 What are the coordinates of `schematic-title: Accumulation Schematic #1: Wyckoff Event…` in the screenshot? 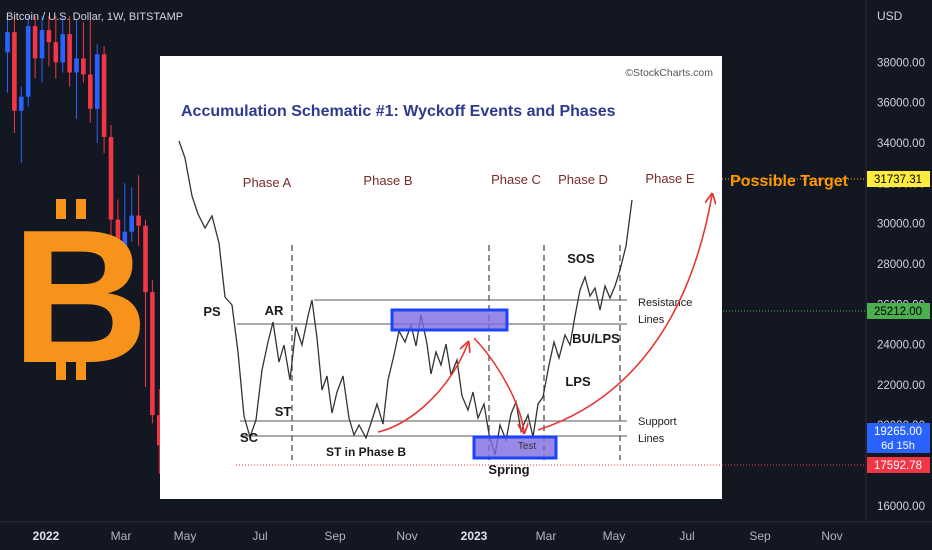 It's located at (398, 111).